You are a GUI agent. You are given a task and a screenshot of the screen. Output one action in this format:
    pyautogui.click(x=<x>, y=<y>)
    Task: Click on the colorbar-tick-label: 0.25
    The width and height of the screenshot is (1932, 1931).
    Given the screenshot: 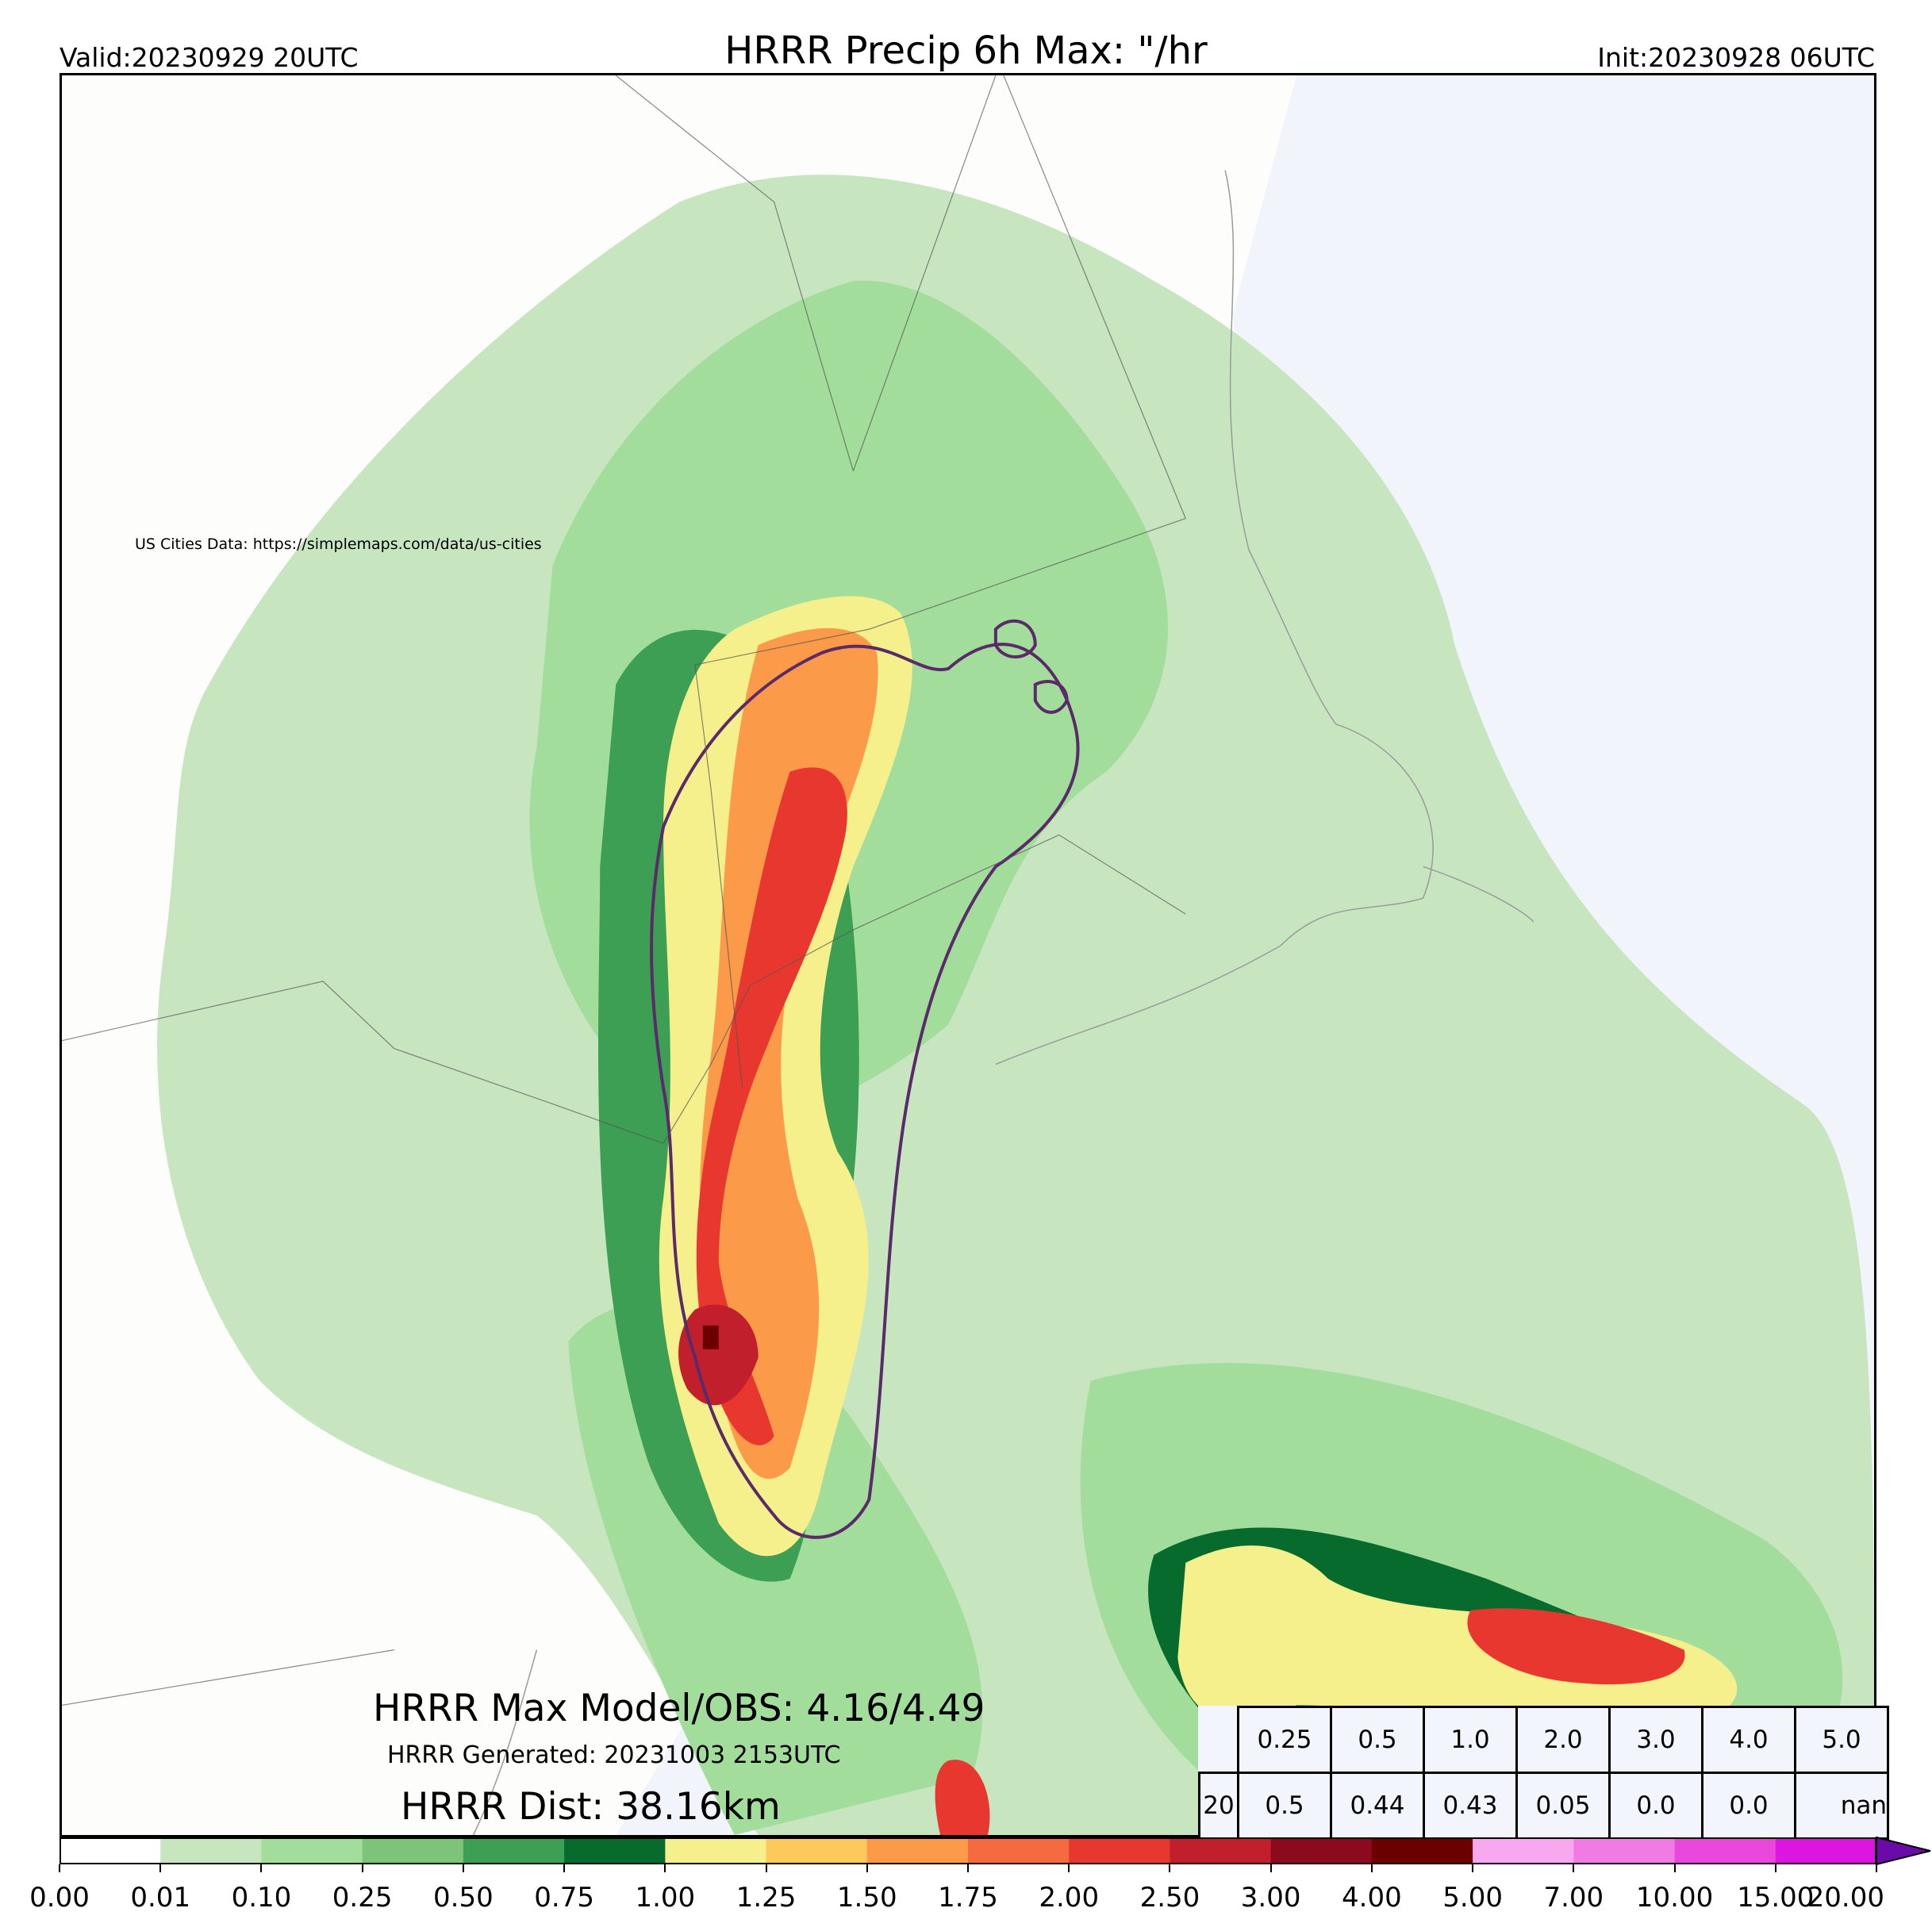 What is the action you would take?
    pyautogui.click(x=362, y=1898)
    